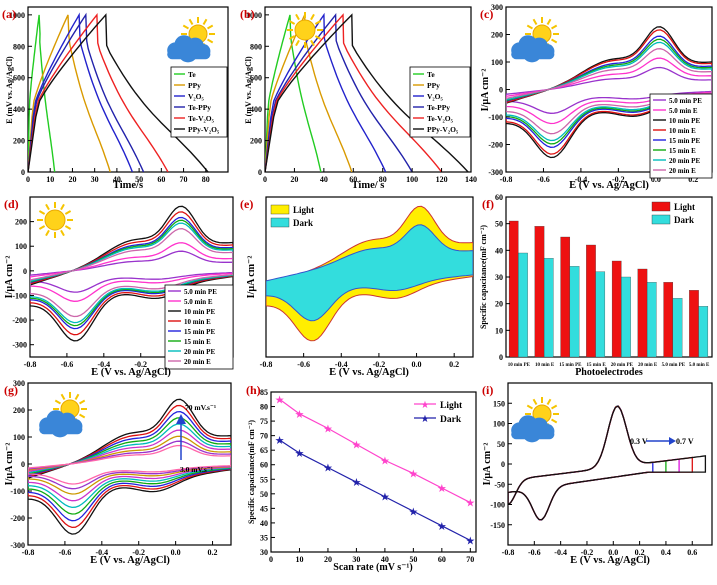  I want to click on y-tick-label: 600, so click(256, 78).